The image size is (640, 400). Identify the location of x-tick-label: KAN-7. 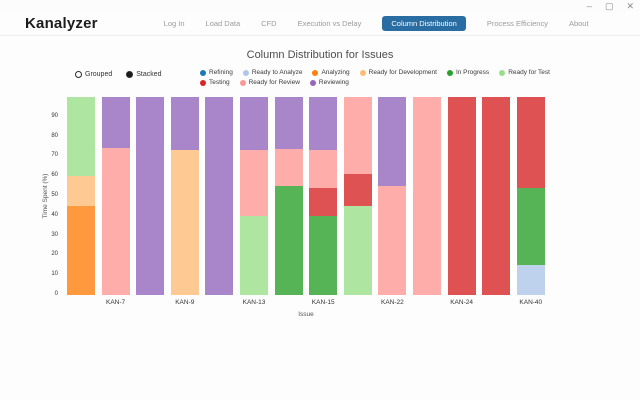
(116, 302).